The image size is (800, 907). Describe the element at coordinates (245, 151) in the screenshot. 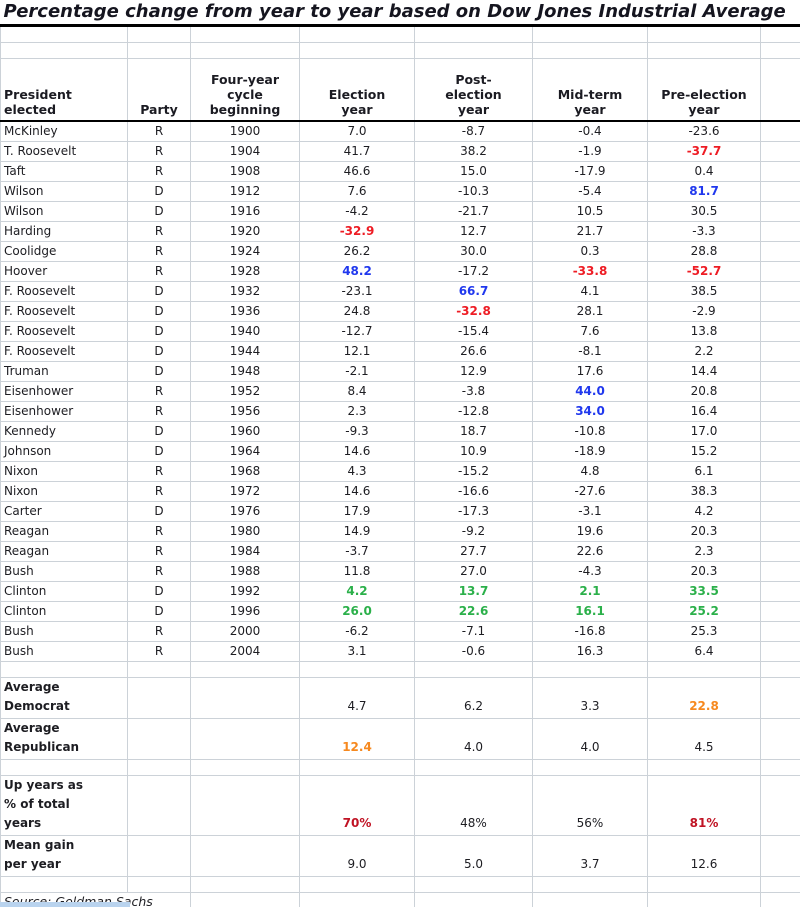

I see `year-cell: 1904` at that location.